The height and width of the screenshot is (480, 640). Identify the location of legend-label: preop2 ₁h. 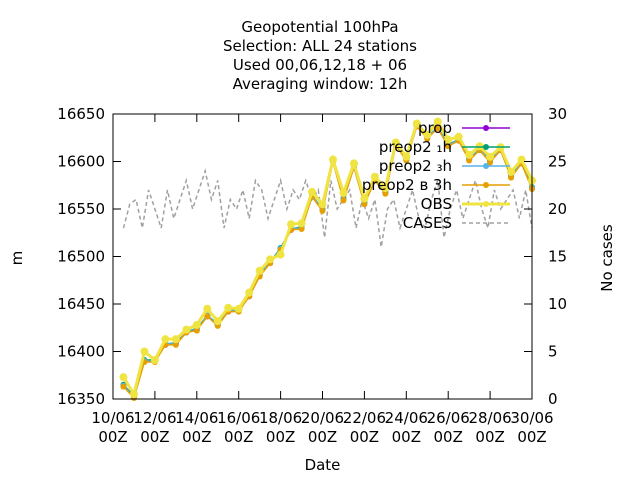
(415, 147).